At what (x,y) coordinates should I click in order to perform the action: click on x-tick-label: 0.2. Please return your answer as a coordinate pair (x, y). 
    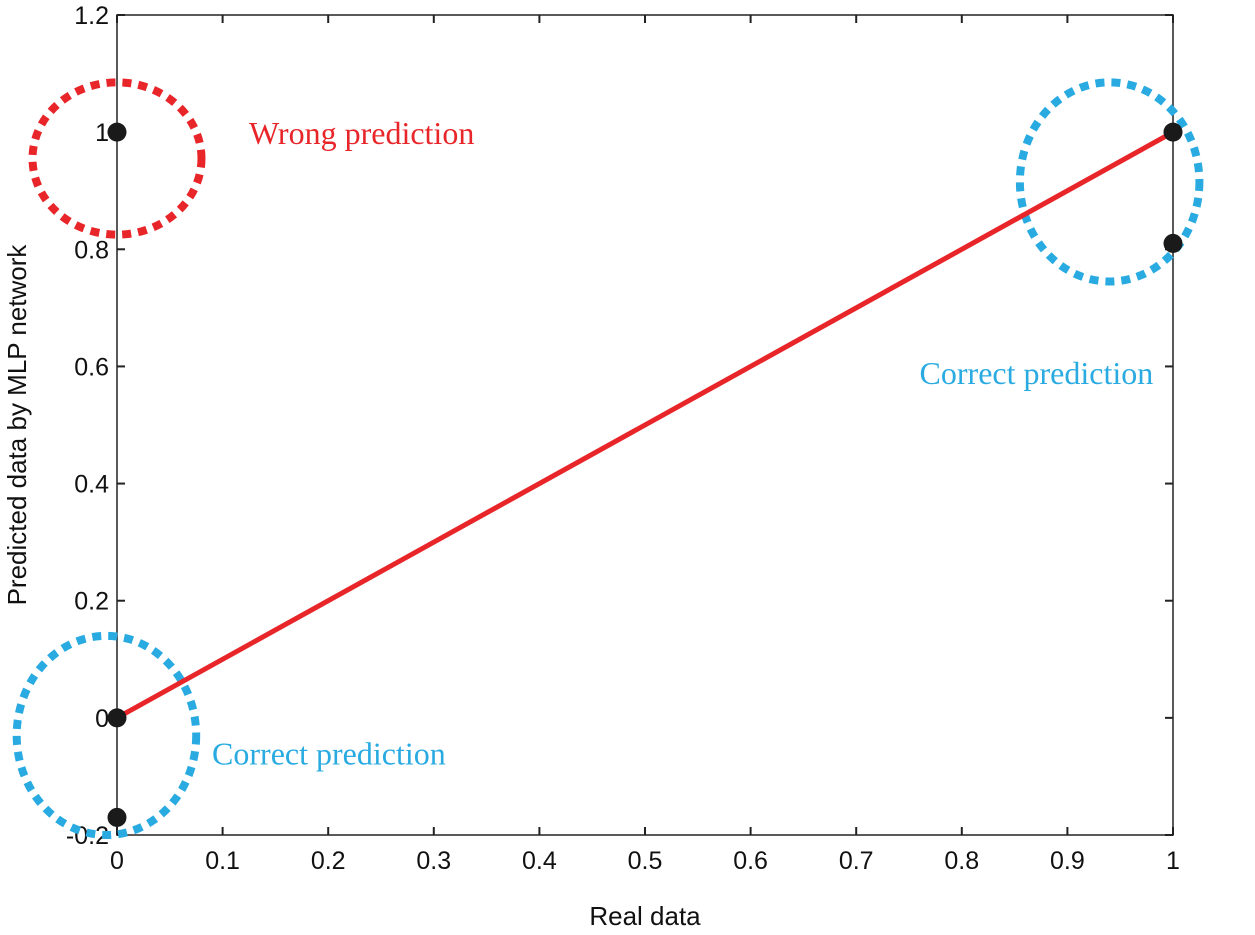
    Looking at the image, I should click on (328, 861).